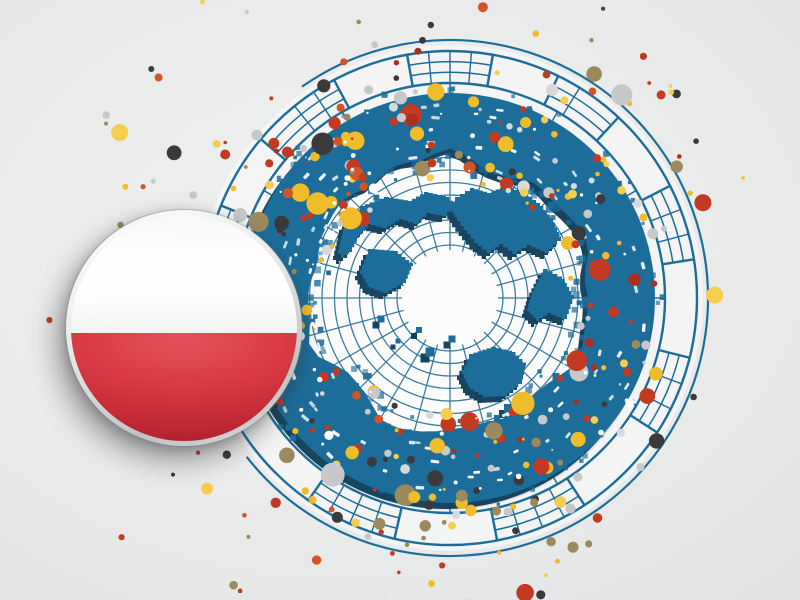 This screenshot has height=600, width=800. I want to click on segment-subgrid-line, so click(322, 105).